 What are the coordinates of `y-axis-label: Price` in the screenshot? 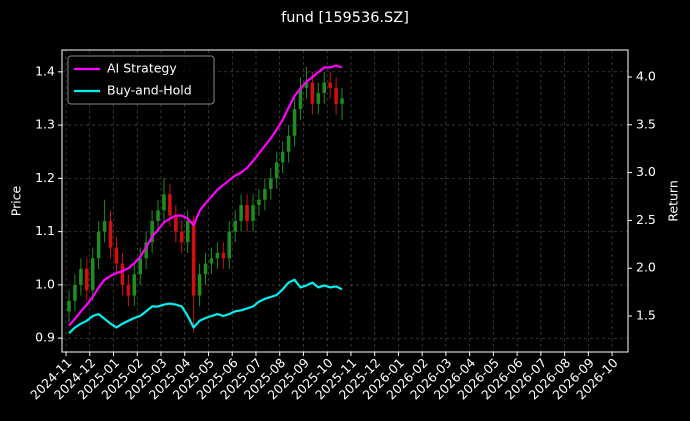 It's located at (16, 200).